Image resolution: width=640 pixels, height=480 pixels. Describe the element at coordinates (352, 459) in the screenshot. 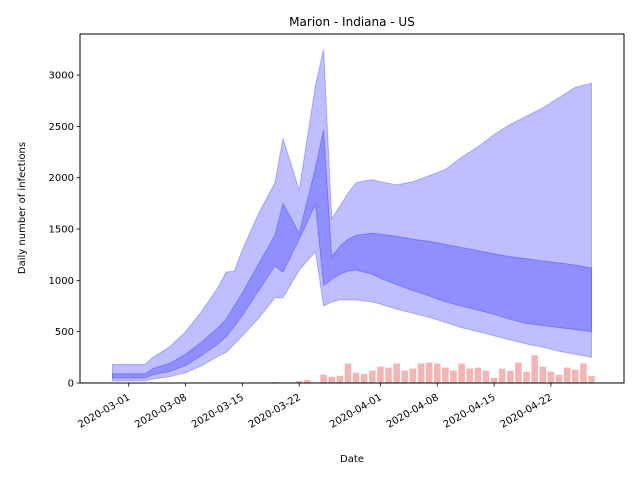

I see `x-axis-label: Date` at that location.